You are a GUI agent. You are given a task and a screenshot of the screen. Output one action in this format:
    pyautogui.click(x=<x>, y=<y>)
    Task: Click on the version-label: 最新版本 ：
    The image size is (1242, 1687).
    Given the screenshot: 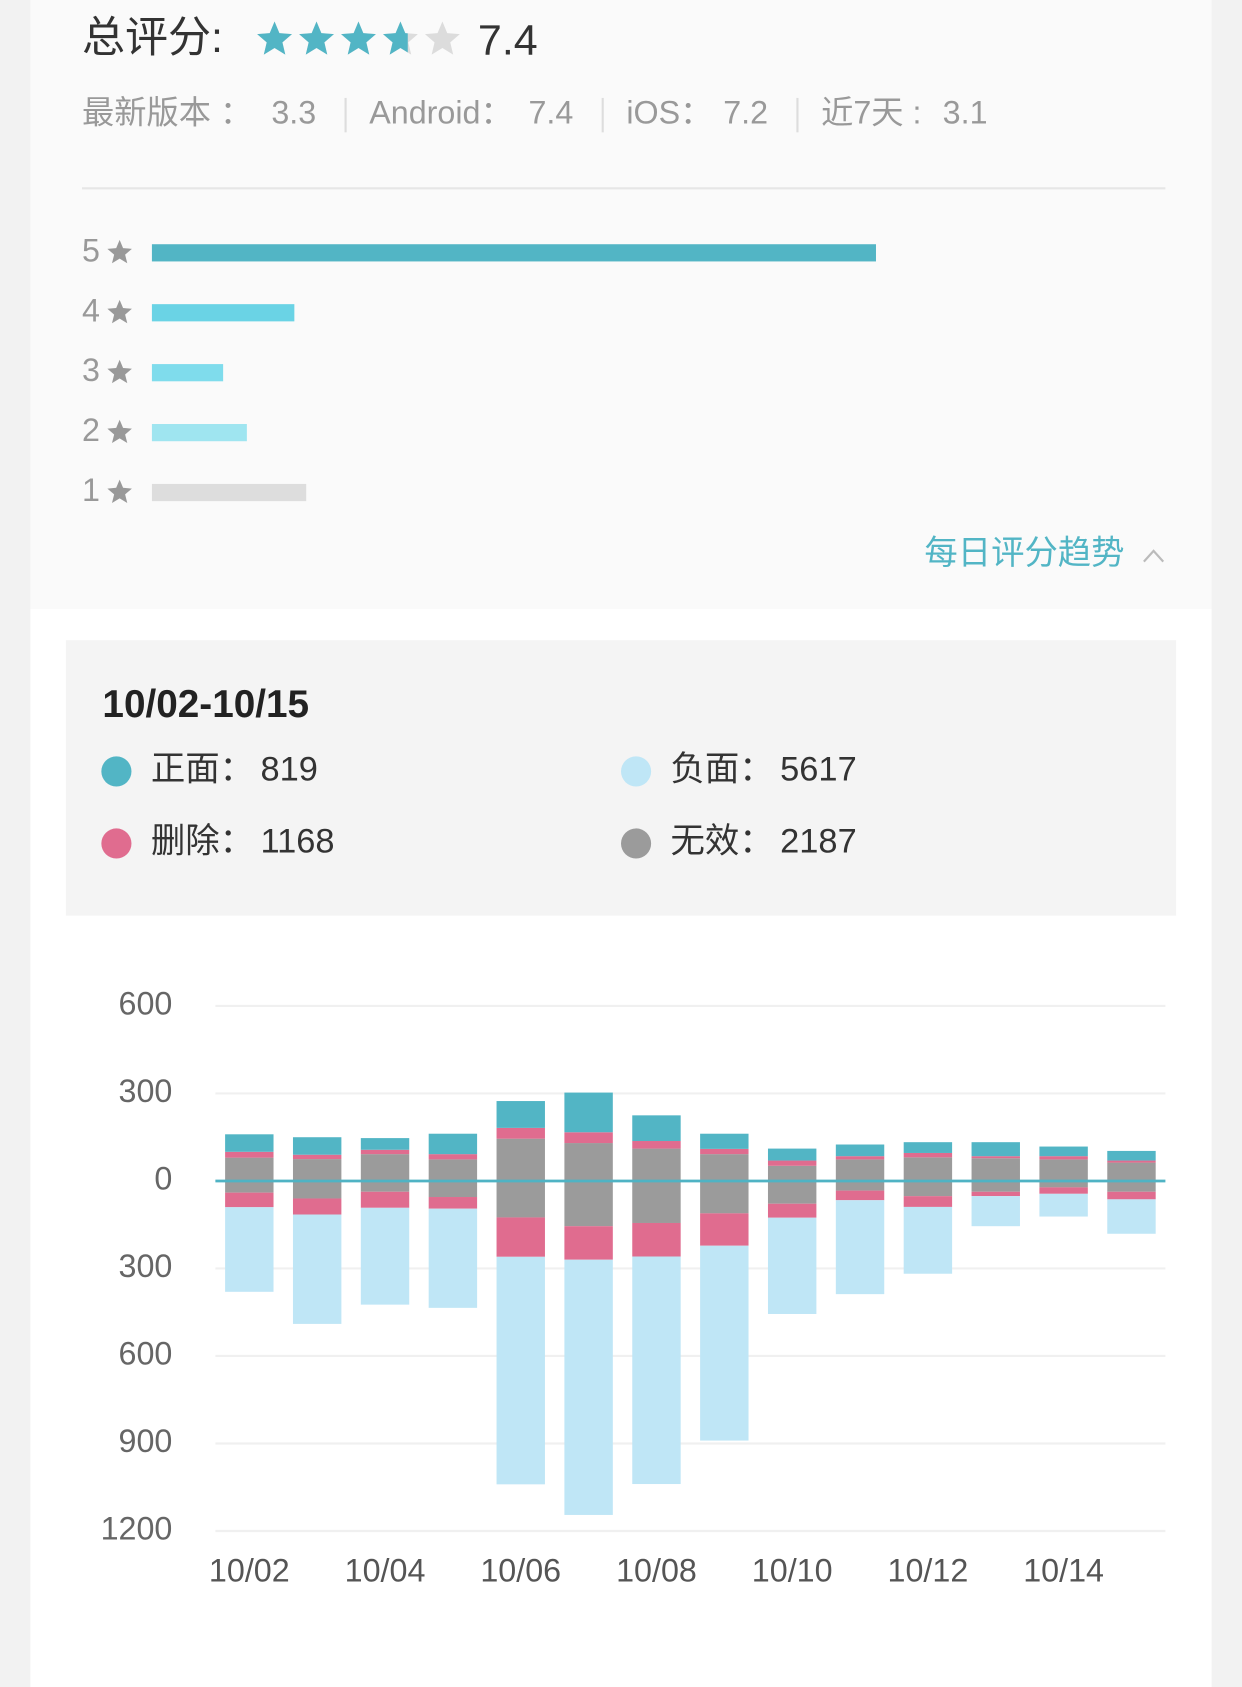 What is the action you would take?
    pyautogui.click(x=167, y=113)
    